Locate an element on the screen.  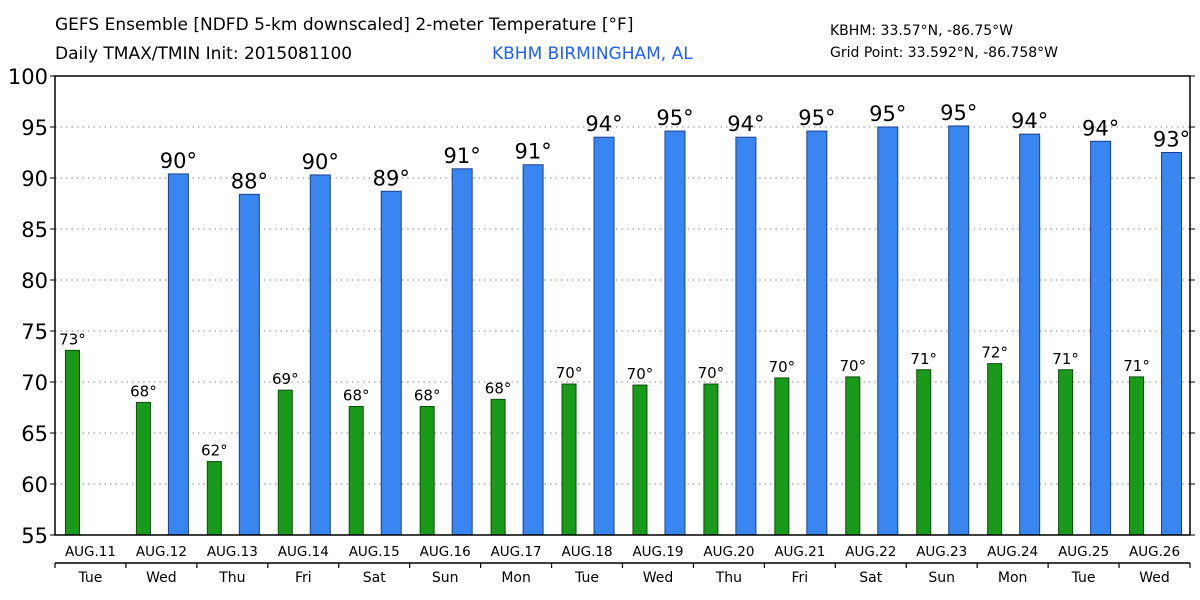
tmax-label: 88° is located at coordinates (249, 181).